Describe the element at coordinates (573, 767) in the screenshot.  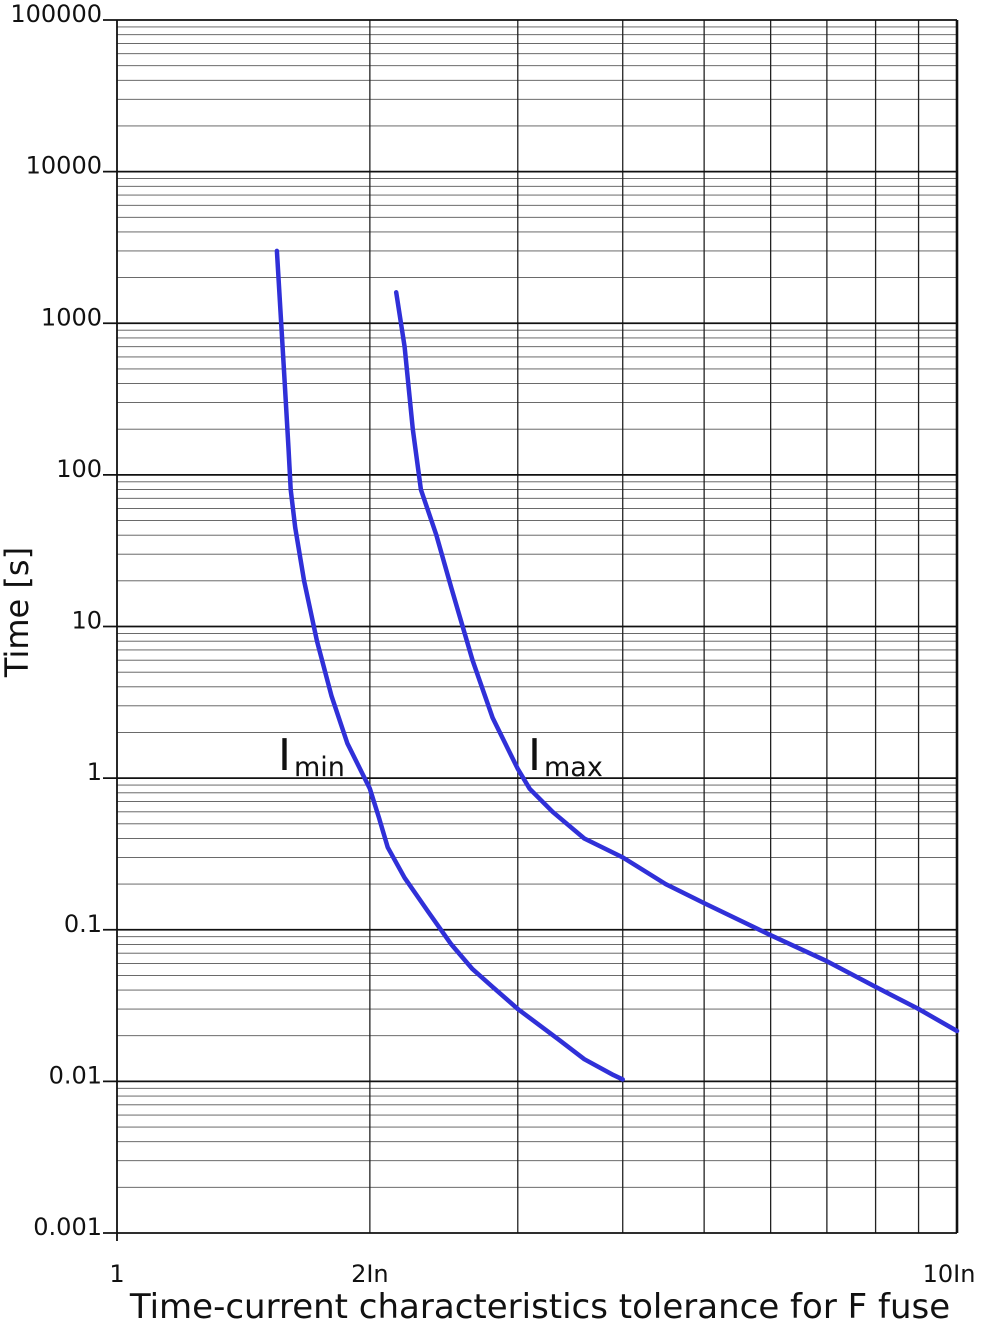
I see `curve-label-sub: max` at that location.